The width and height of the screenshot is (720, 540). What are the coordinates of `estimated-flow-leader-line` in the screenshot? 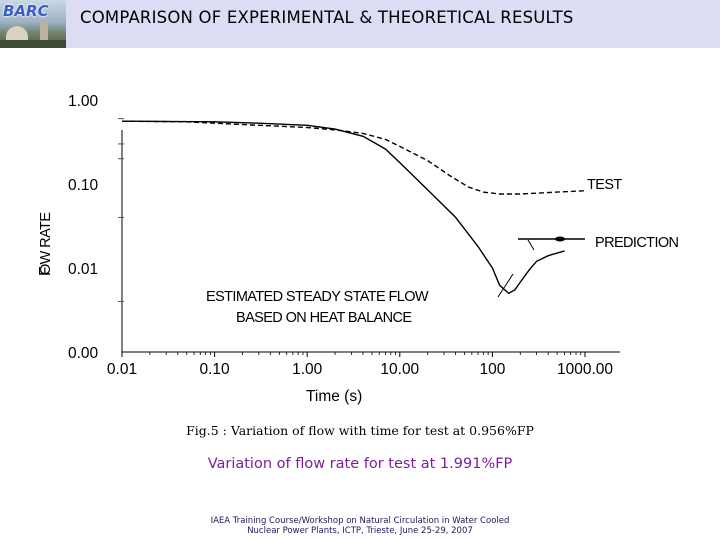 It's located at (505, 285).